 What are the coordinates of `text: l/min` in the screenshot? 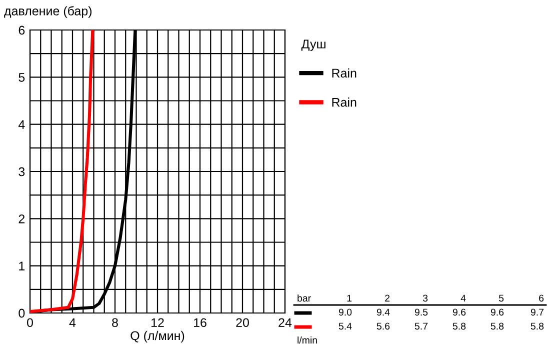 It's located at (307, 340).